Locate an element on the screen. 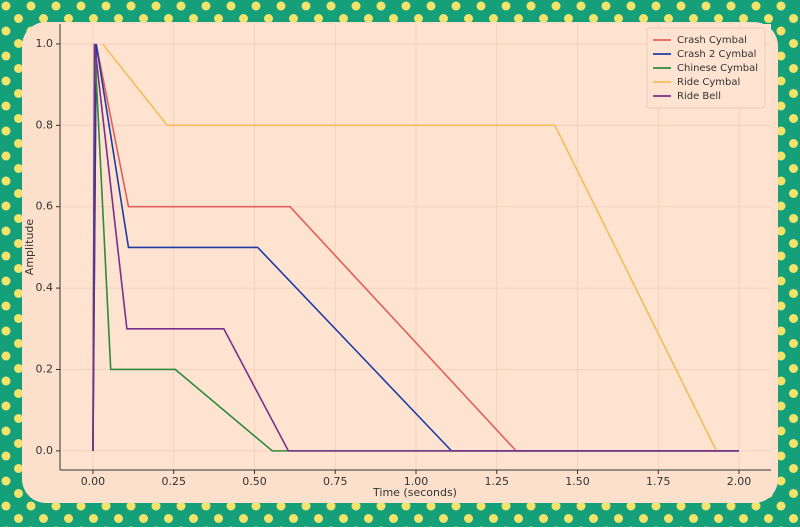 Image resolution: width=800 pixels, height=531 pixels. x-tick-label: 0.00 is located at coordinates (93, 481).